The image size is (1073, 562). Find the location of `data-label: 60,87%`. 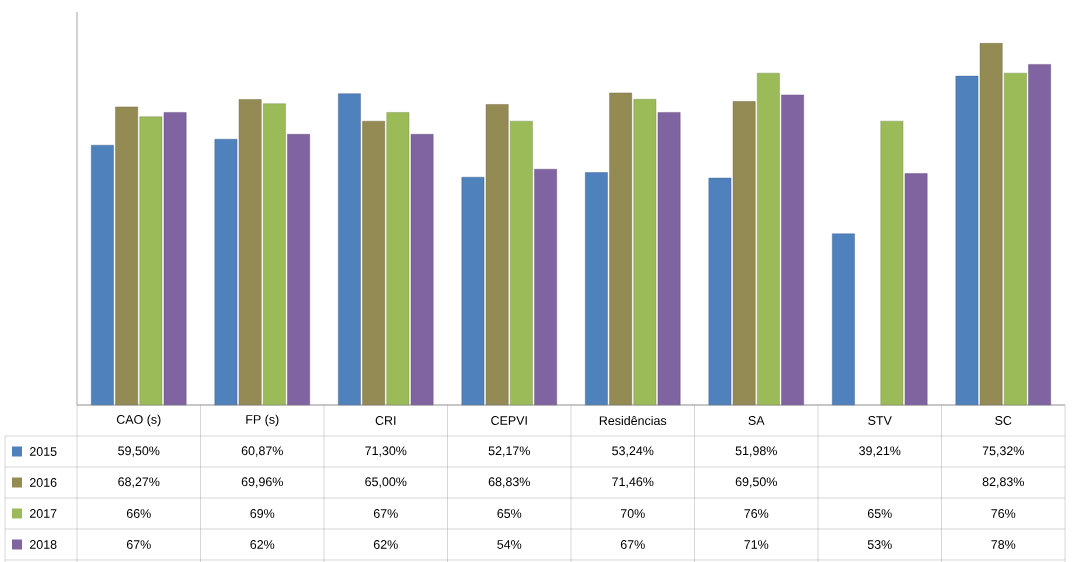

data-label: 60,87% is located at coordinates (262, 451).